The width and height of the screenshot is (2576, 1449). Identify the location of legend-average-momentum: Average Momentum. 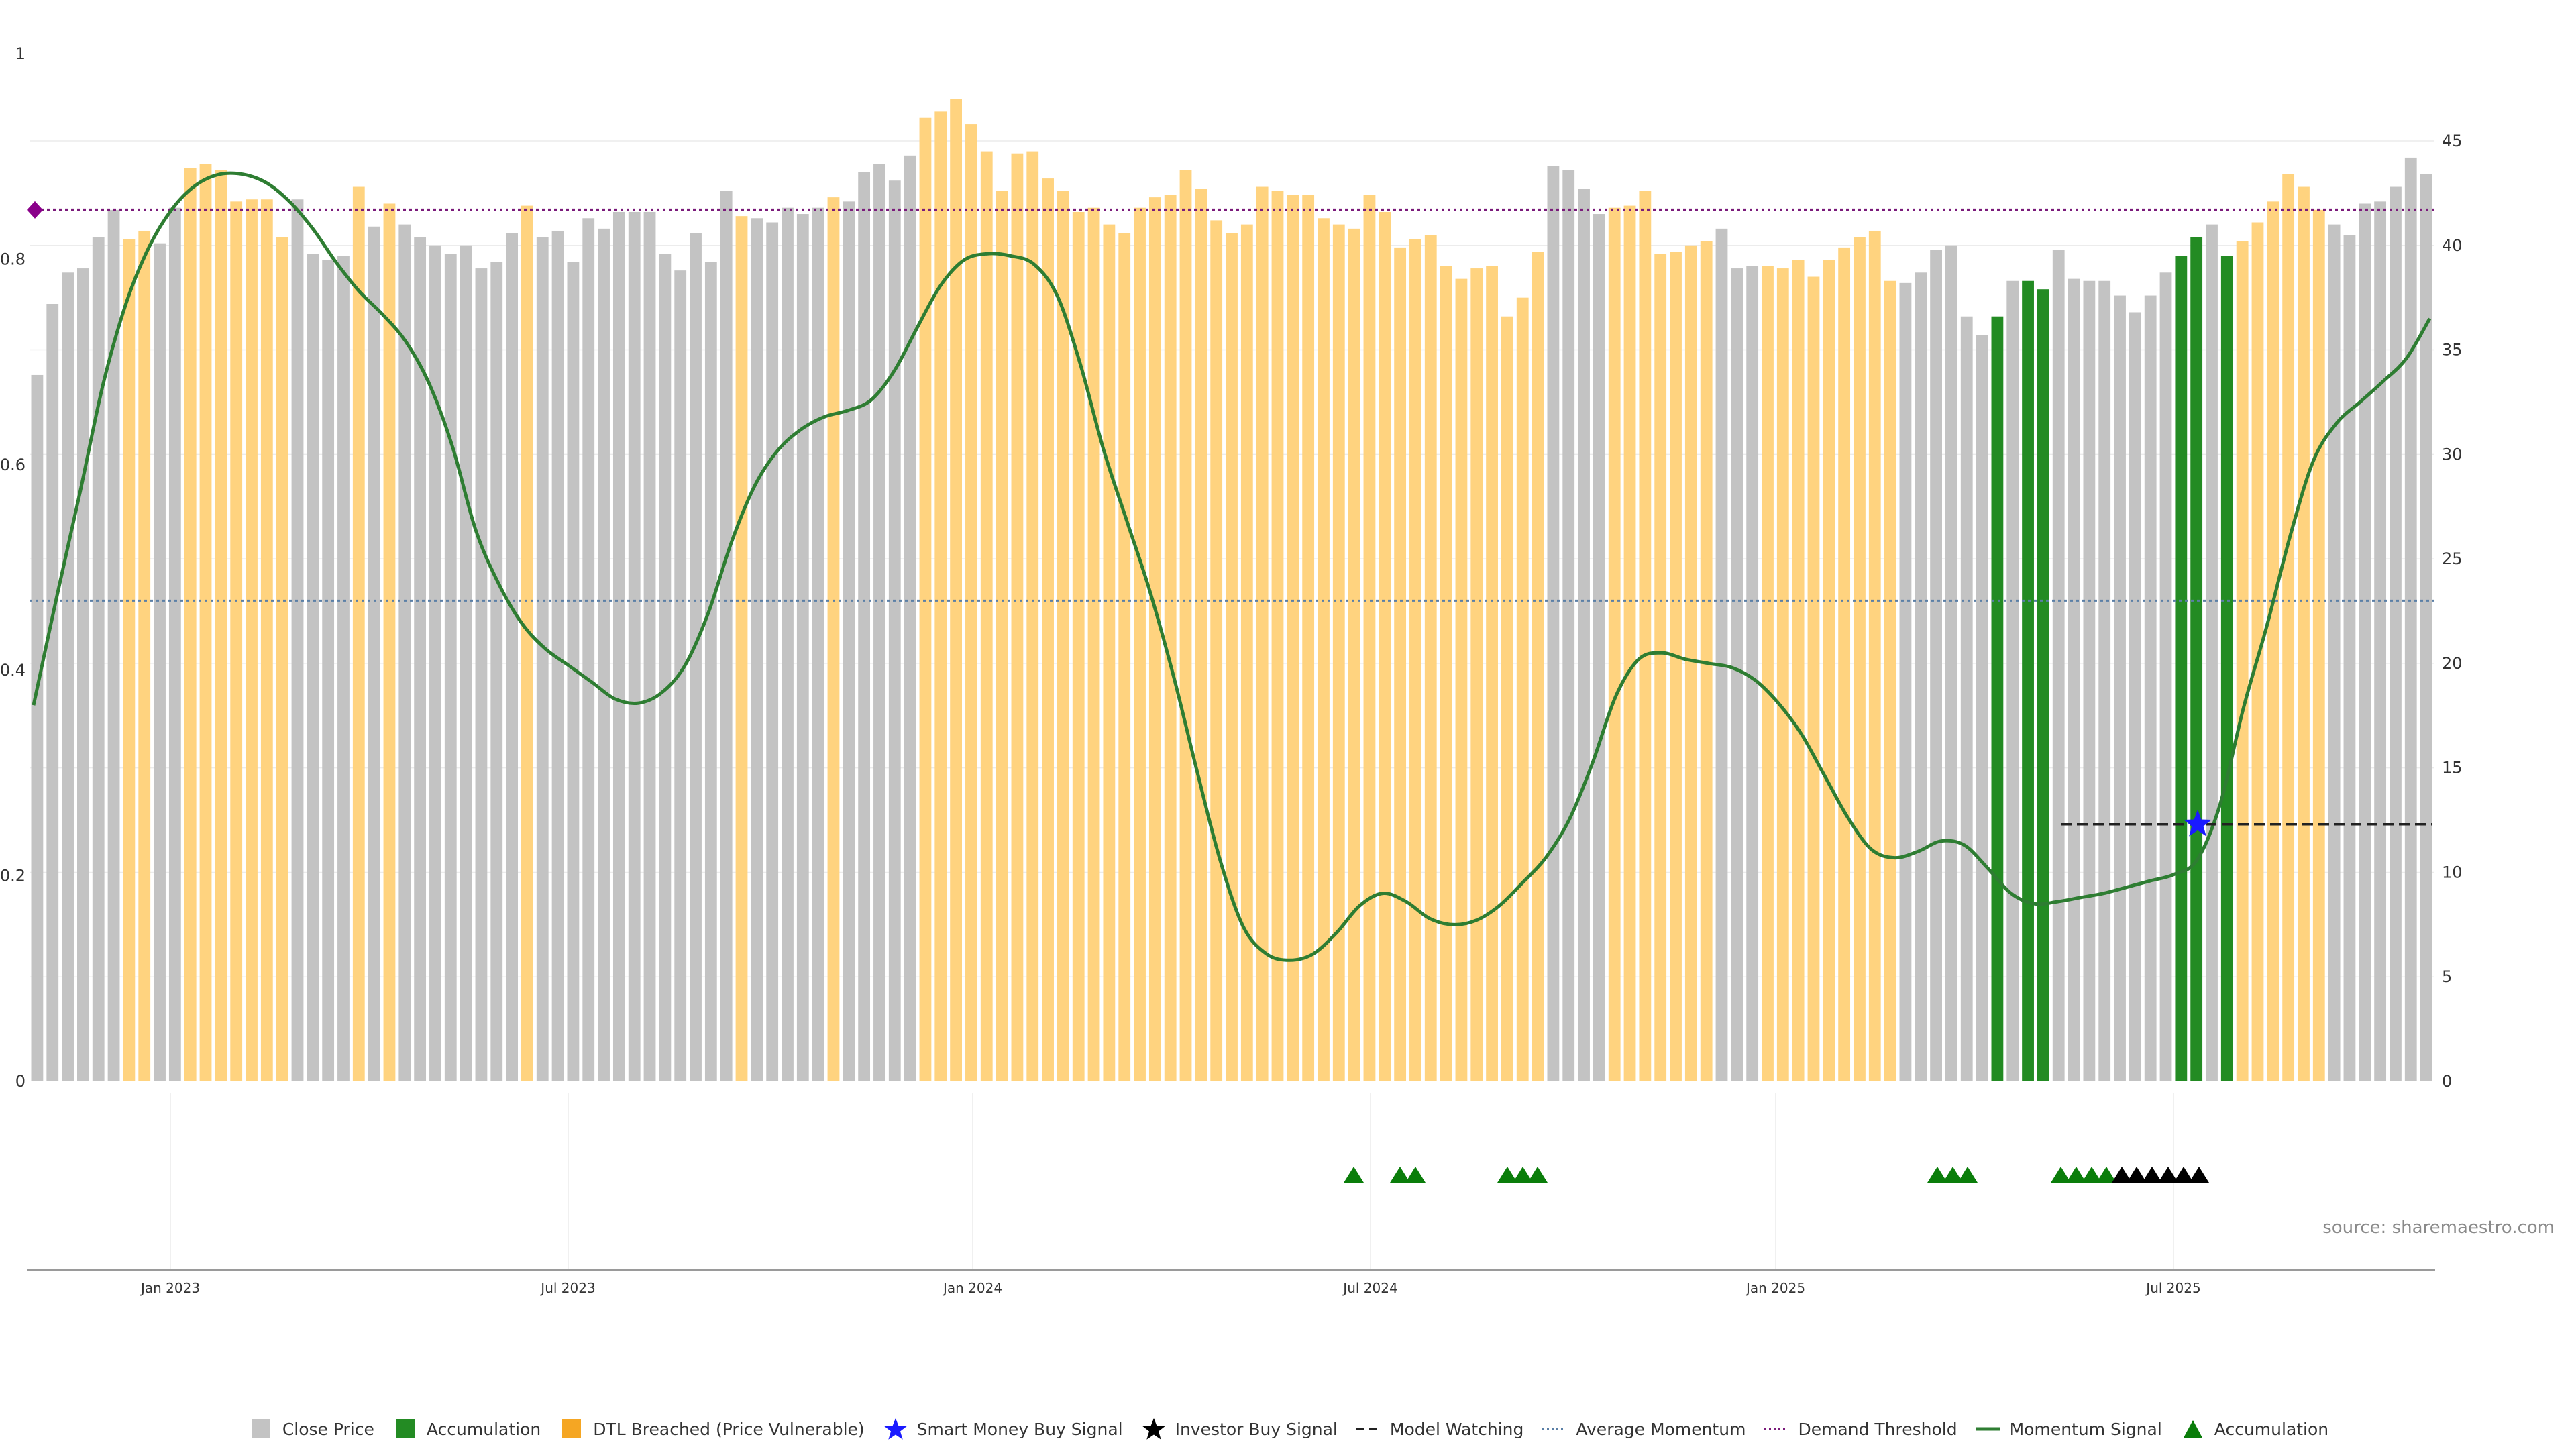
(1643, 1428).